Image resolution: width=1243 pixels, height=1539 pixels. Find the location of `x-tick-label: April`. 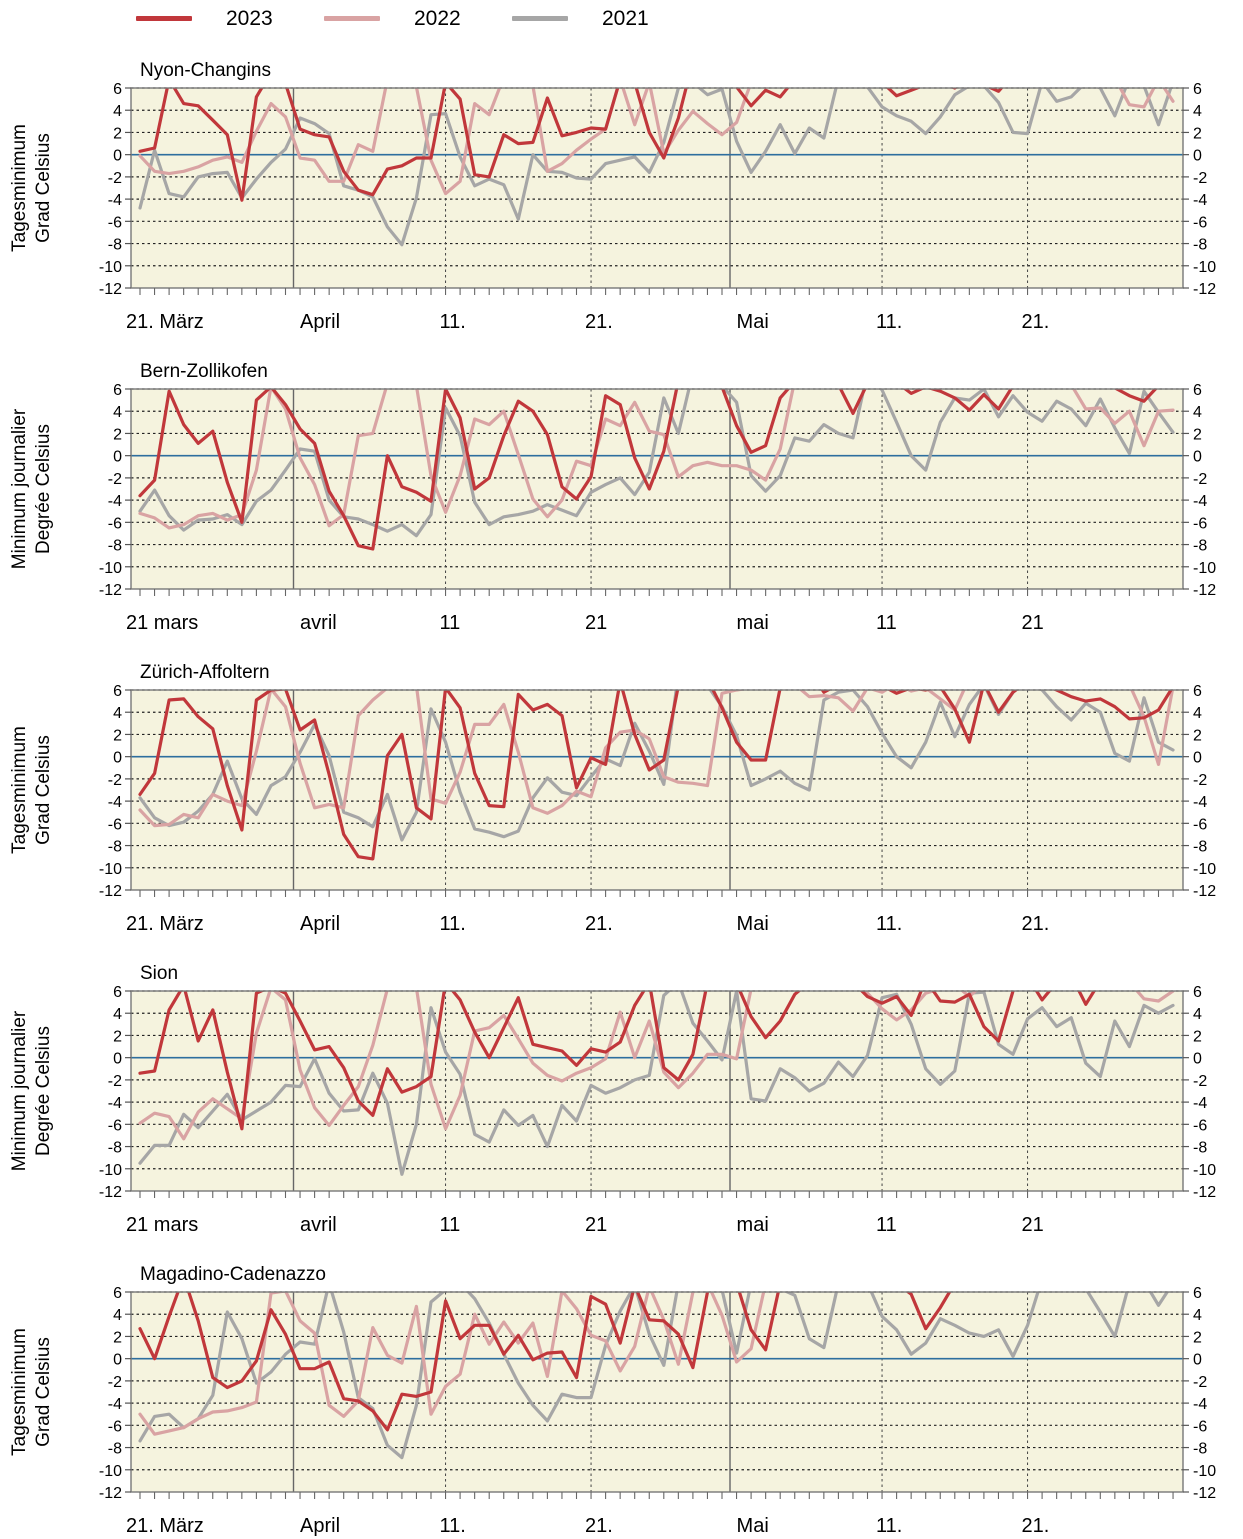

x-tick-label: April is located at coordinates (320, 924).